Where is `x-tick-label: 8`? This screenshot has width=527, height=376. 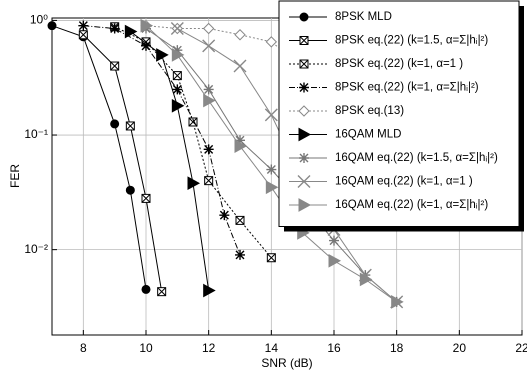
x-tick-label: 8 is located at coordinates (83, 348).